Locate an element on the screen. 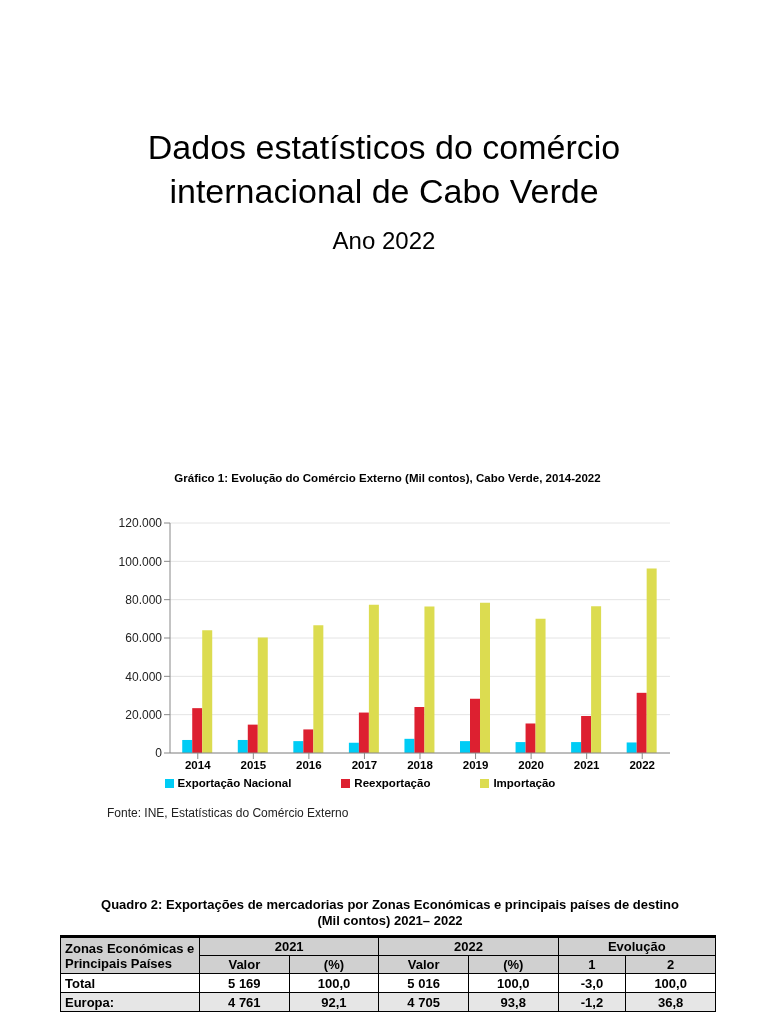  text: 93,8 is located at coordinates (513, 1002).